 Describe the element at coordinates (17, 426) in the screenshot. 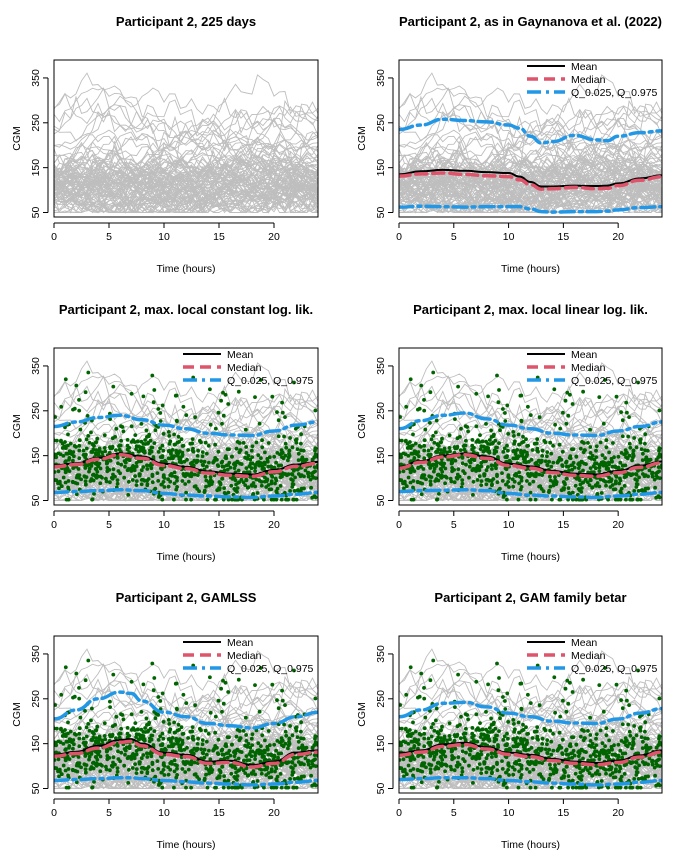

I see `y-axis-label: CGM` at that location.